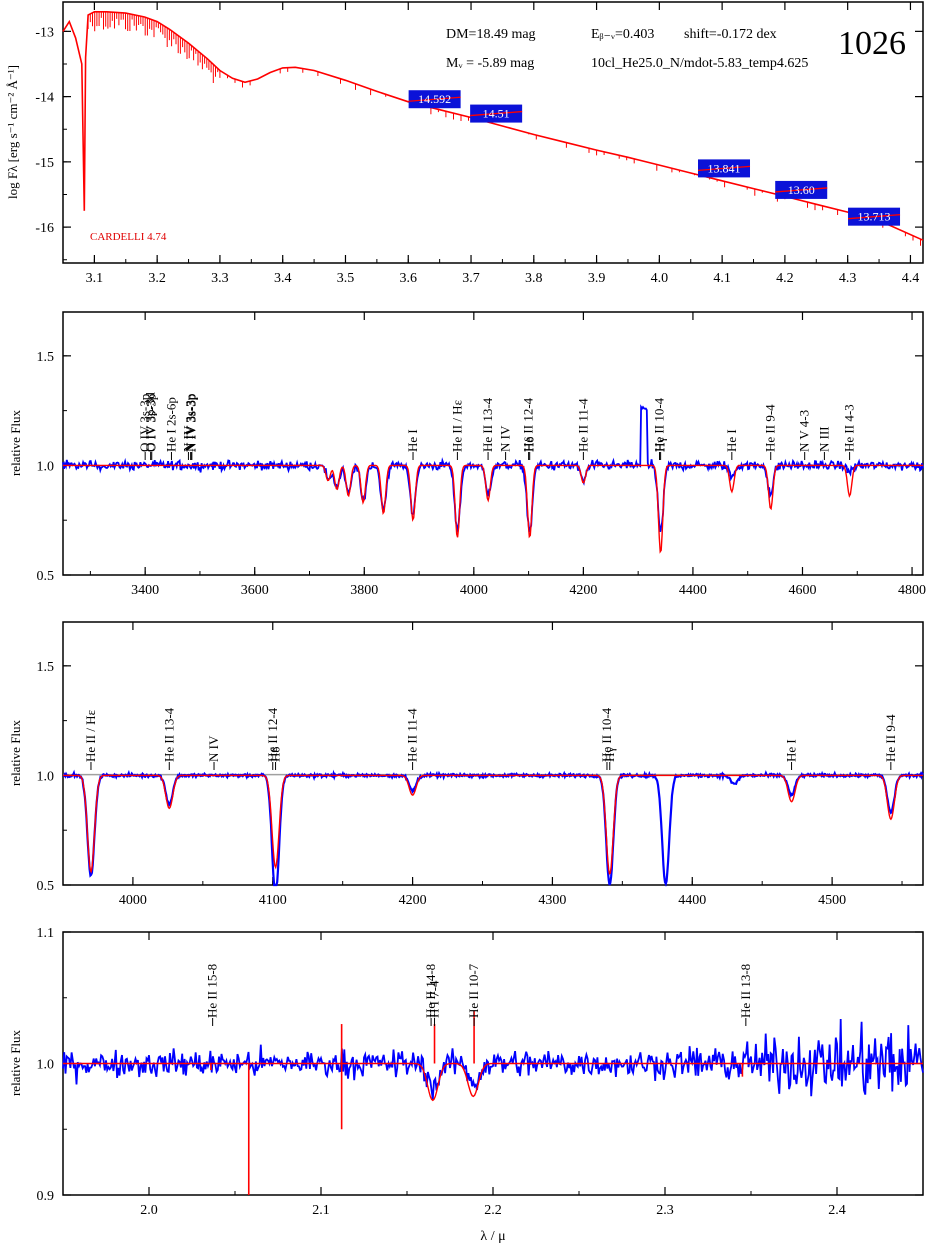 This screenshot has width=926, height=1245. I want to click on x-tick-label: 4.0, so click(660, 278).